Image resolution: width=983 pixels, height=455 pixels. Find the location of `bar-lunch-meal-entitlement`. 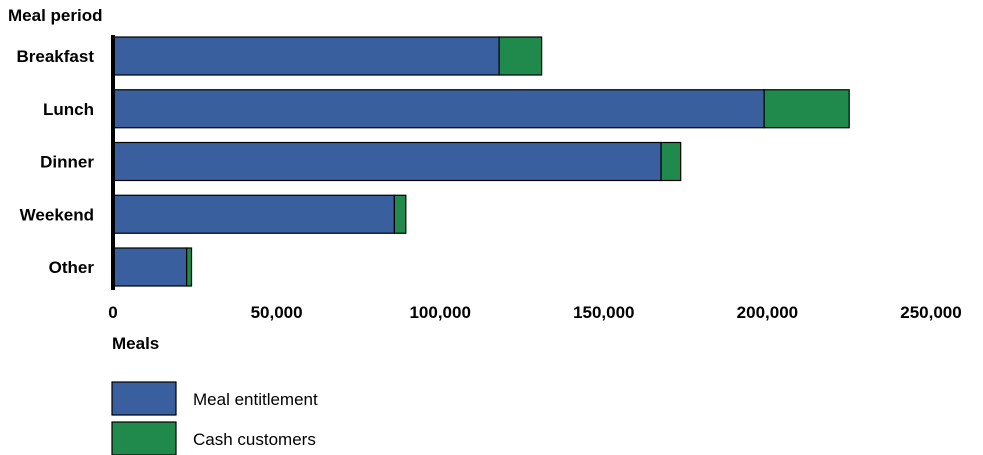

bar-lunch-meal-entitlement is located at coordinates (438, 109).